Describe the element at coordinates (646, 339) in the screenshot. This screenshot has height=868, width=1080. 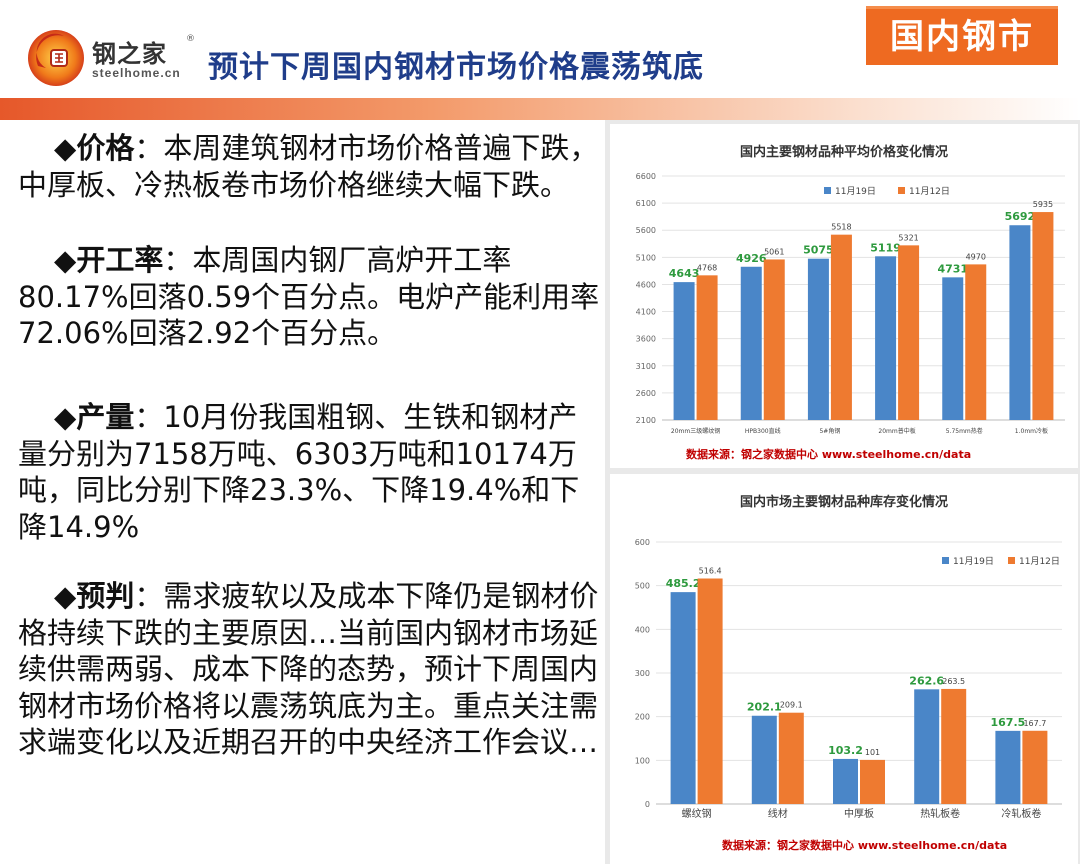
I see `y-tick-label: 3600` at that location.